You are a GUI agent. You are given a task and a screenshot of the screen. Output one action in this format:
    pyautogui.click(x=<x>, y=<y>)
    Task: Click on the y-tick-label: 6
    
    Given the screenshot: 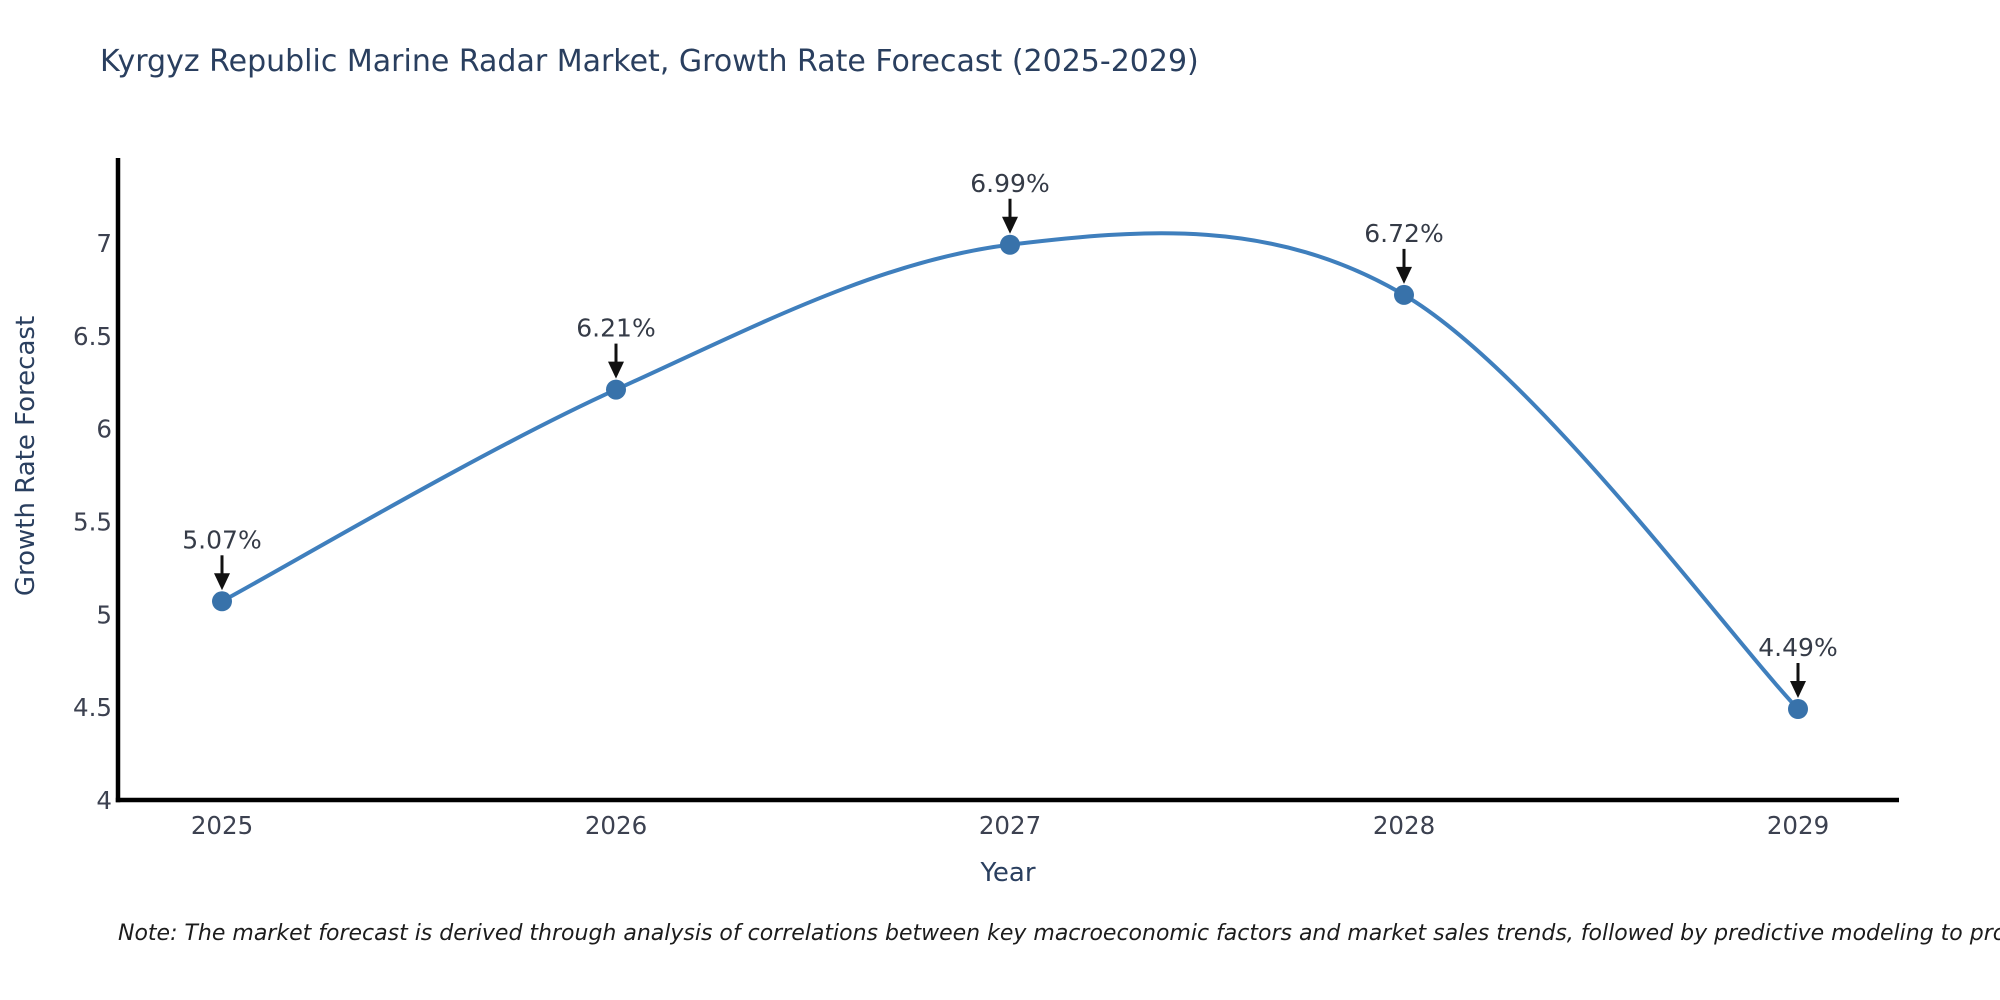 What is the action you would take?
    pyautogui.click(x=104, y=429)
    